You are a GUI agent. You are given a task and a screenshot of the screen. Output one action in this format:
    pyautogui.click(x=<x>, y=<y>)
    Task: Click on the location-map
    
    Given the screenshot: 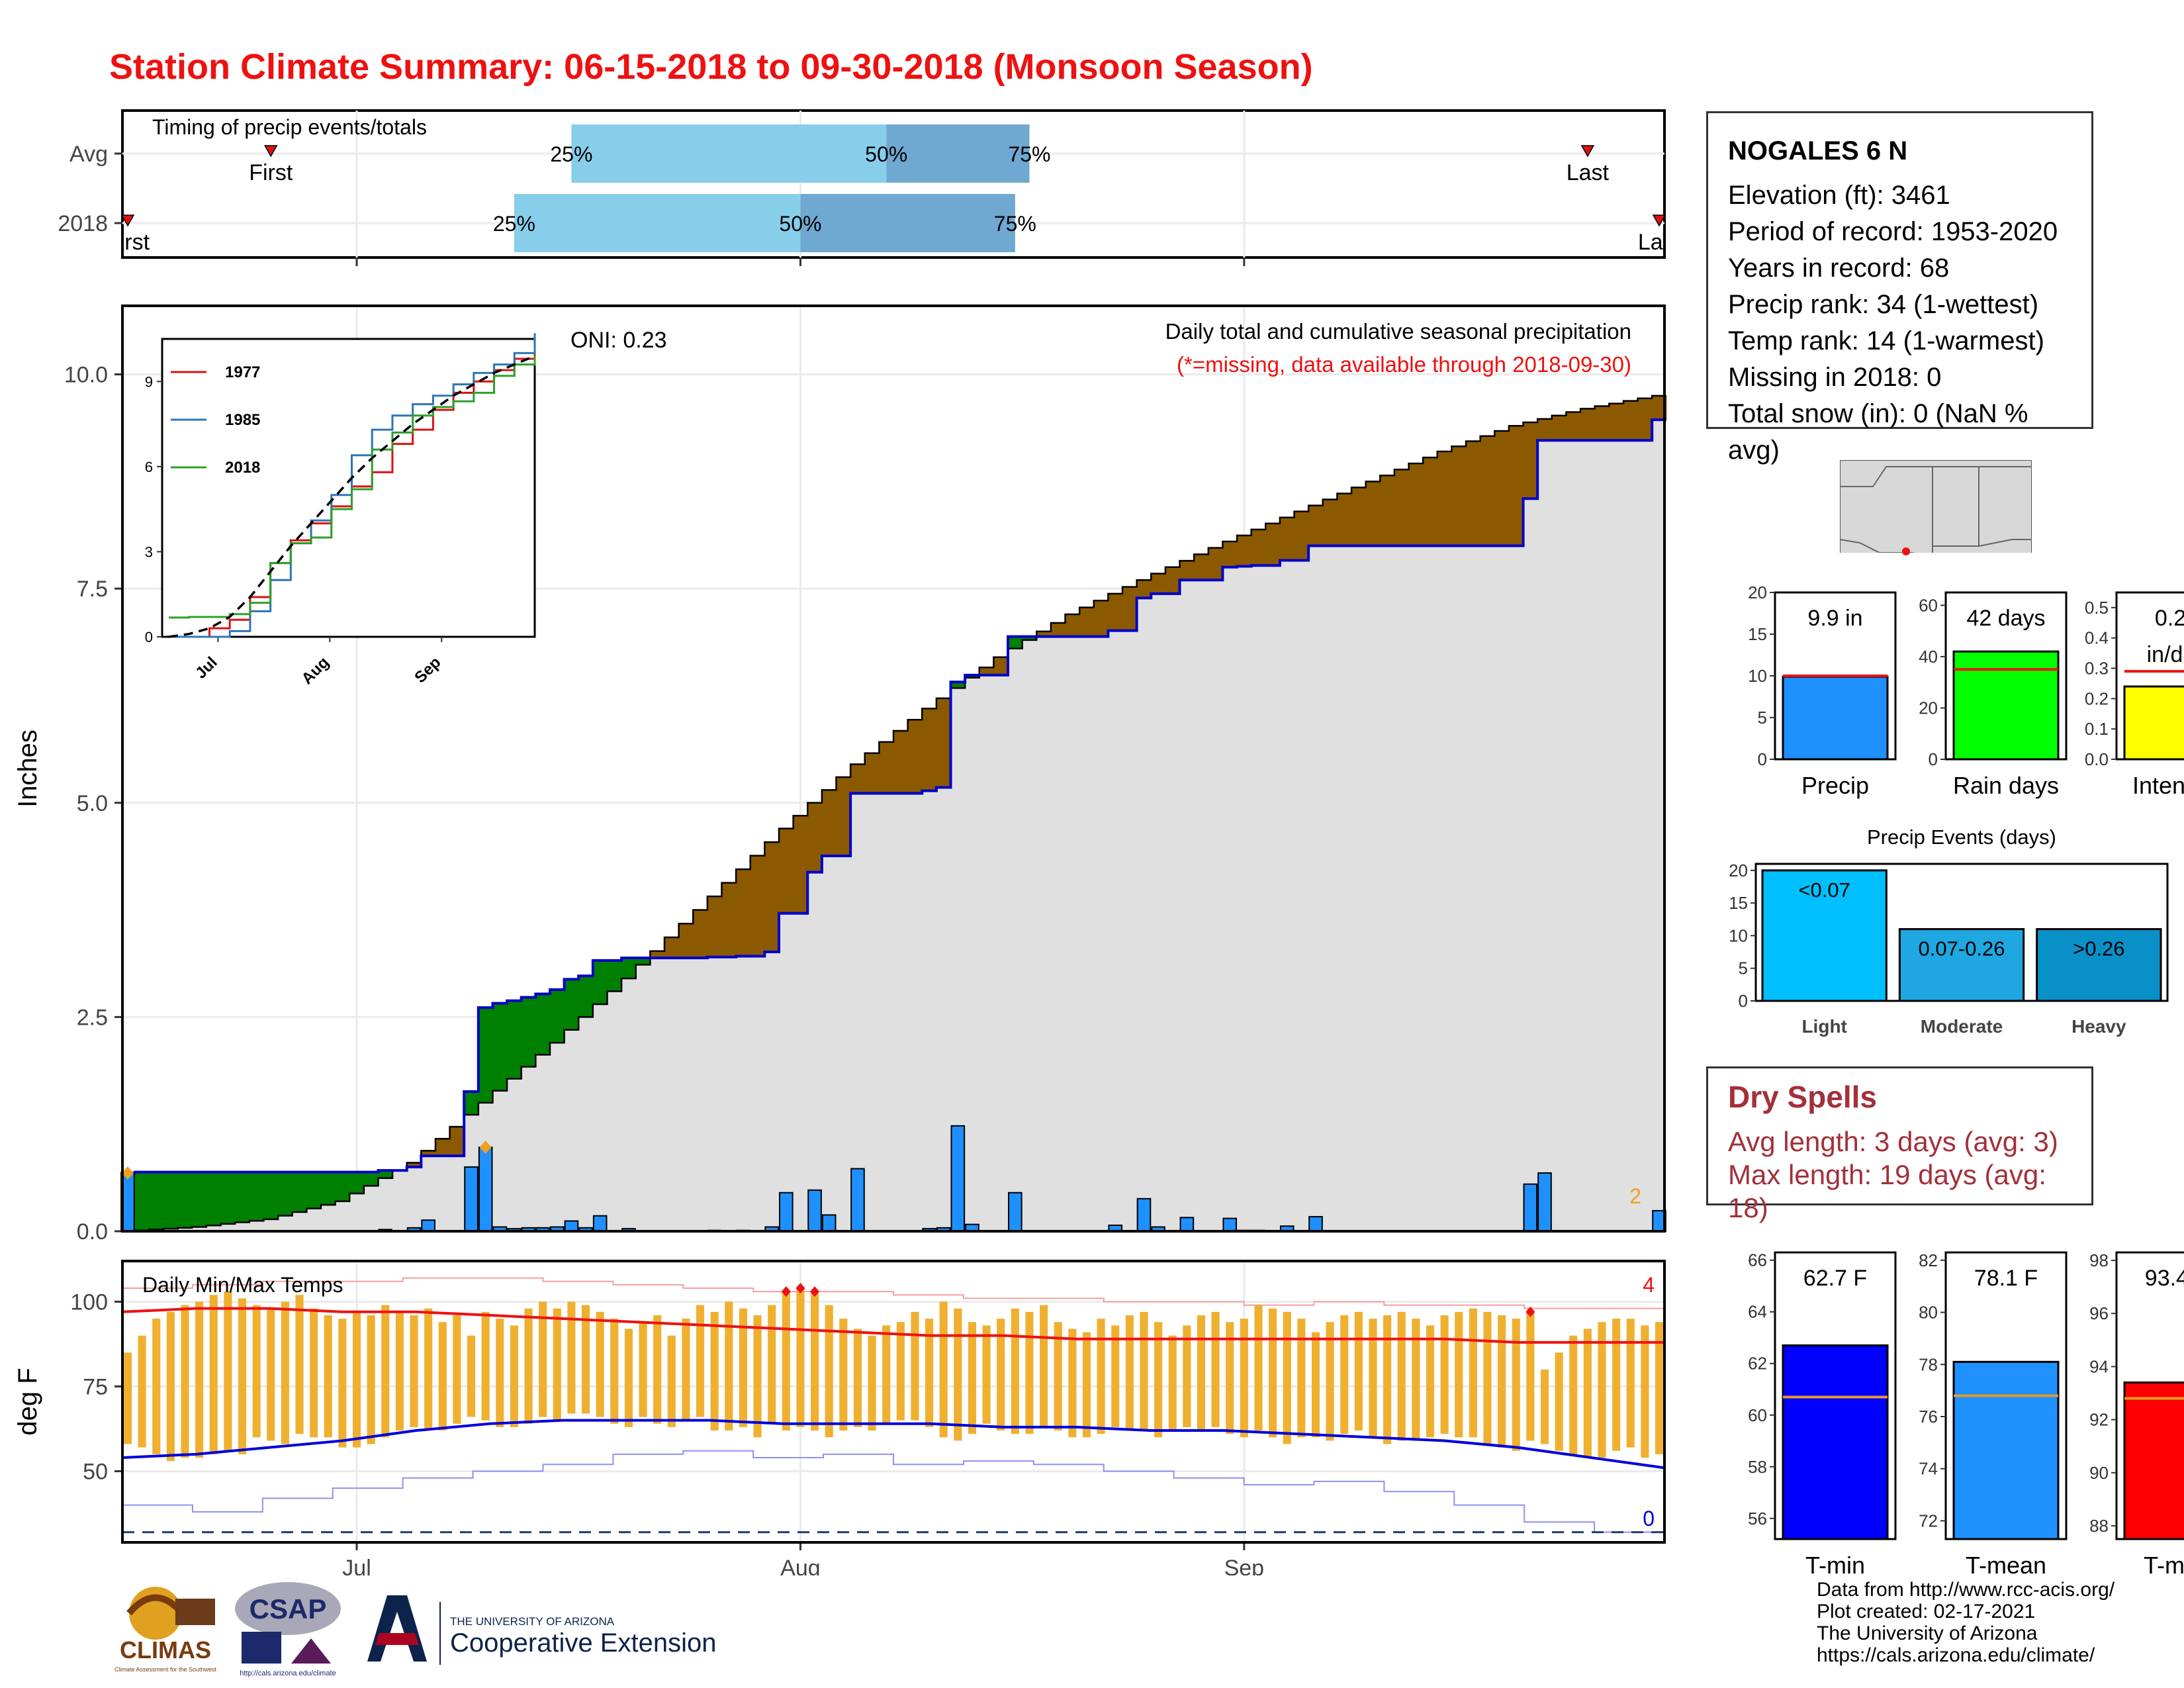 What is the action you would take?
    pyautogui.click(x=1936, y=513)
    